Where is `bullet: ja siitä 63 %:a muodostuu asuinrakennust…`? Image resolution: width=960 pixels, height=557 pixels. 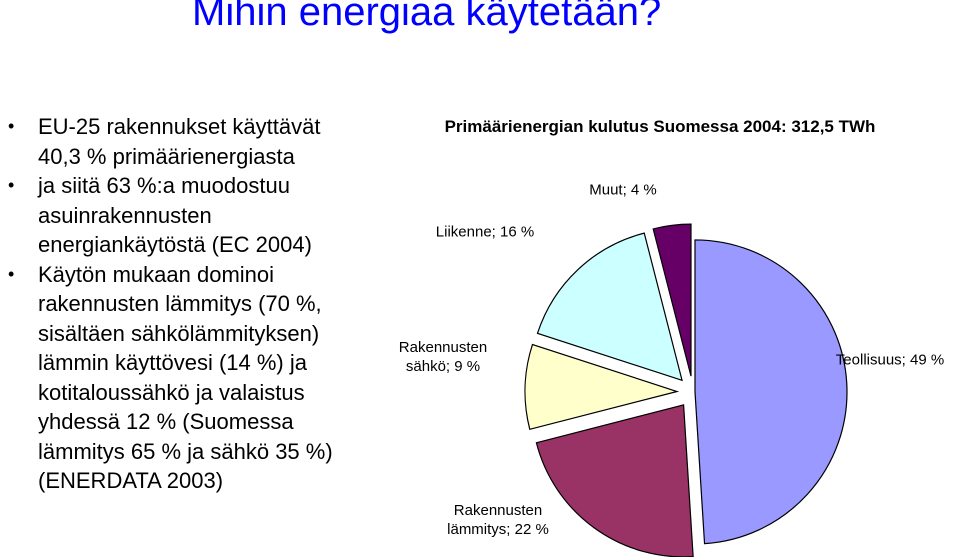 bullet: ja siitä 63 %:a muodostuu asuinrakennust… is located at coordinates (188, 215).